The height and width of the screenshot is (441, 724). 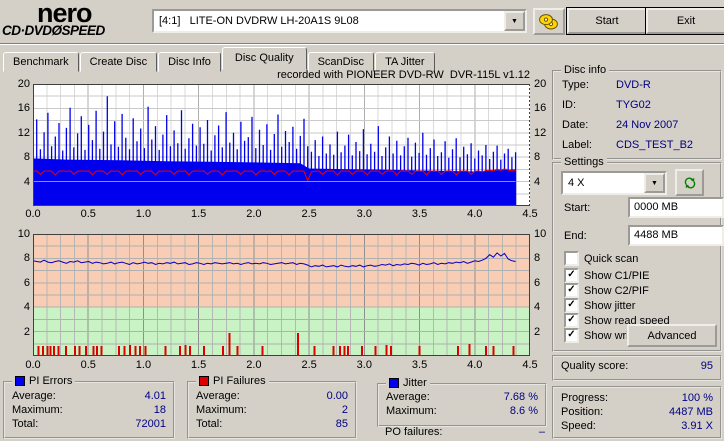 What do you see at coordinates (706, 366) in the screenshot?
I see `quality-score-value: 95` at bounding box center [706, 366].